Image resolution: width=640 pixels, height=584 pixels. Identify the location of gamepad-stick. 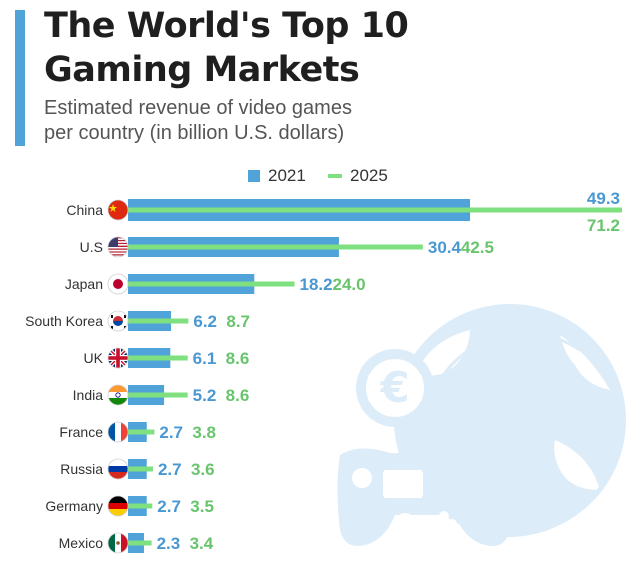
(405, 522).